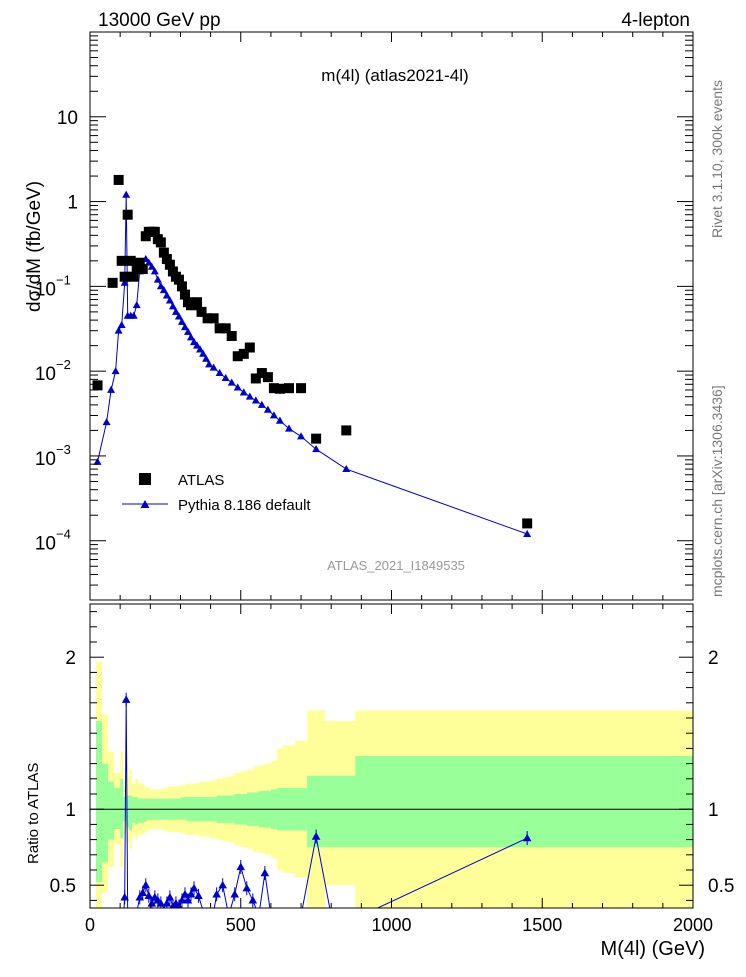 The height and width of the screenshot is (977, 746). I want to click on ratio-y-tick-label: 2, so click(70, 658).